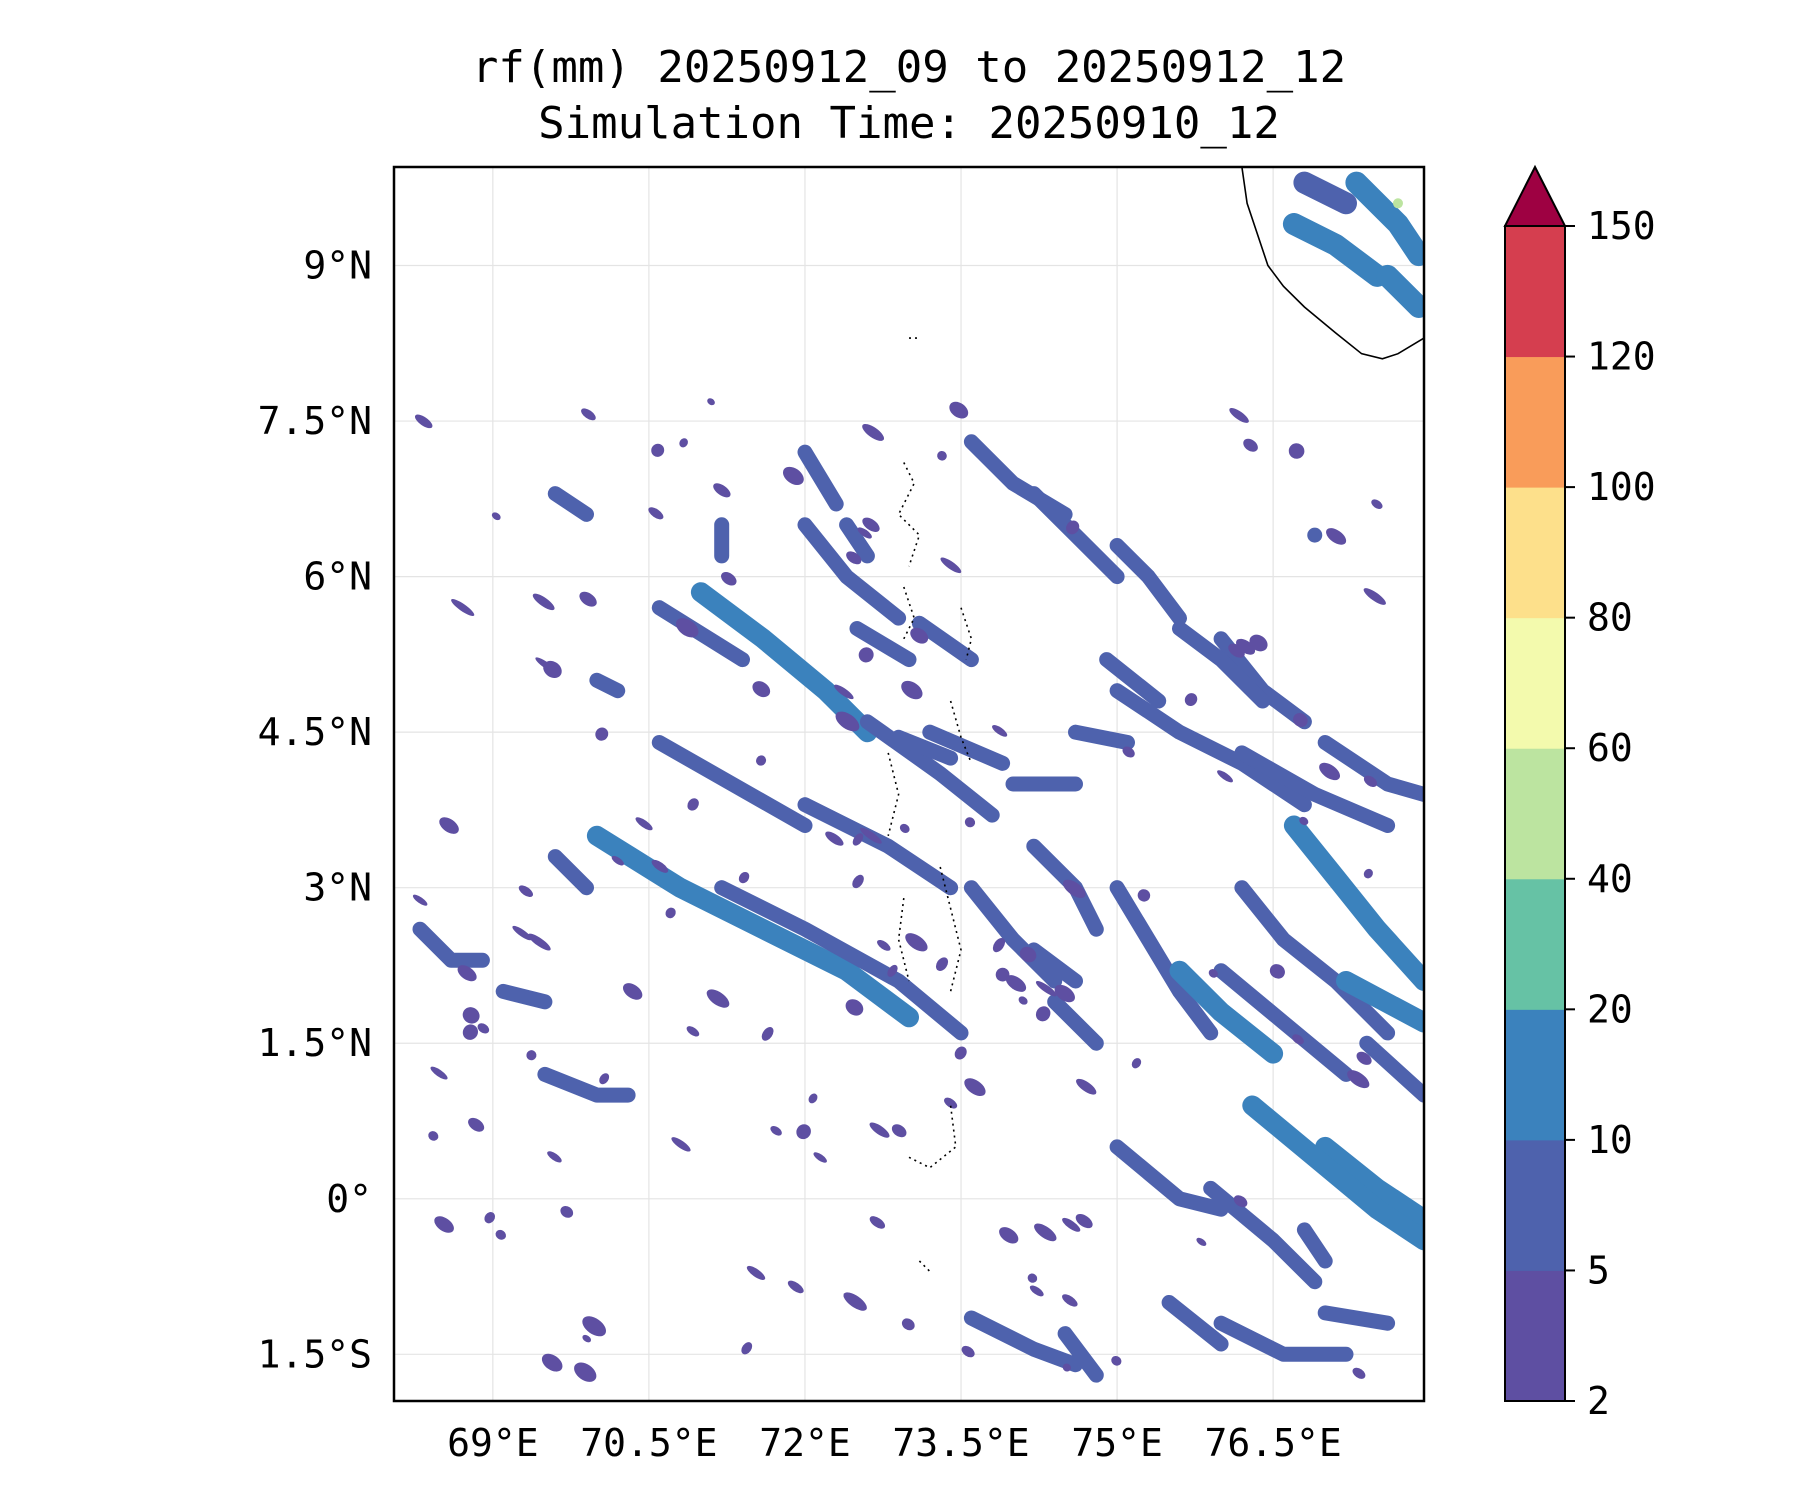 This screenshot has height=1500, width=1800. I want to click on y-tick-label: 3°N, so click(337, 888).